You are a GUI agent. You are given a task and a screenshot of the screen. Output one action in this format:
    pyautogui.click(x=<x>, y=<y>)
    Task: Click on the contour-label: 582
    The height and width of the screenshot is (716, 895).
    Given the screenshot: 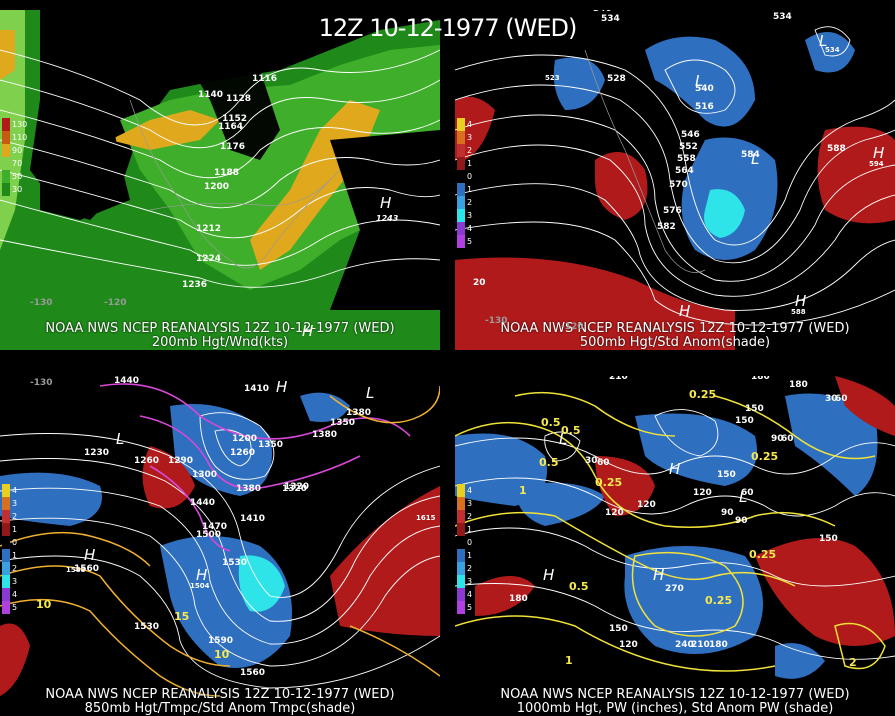 What is the action you would take?
    pyautogui.click(x=666, y=227)
    